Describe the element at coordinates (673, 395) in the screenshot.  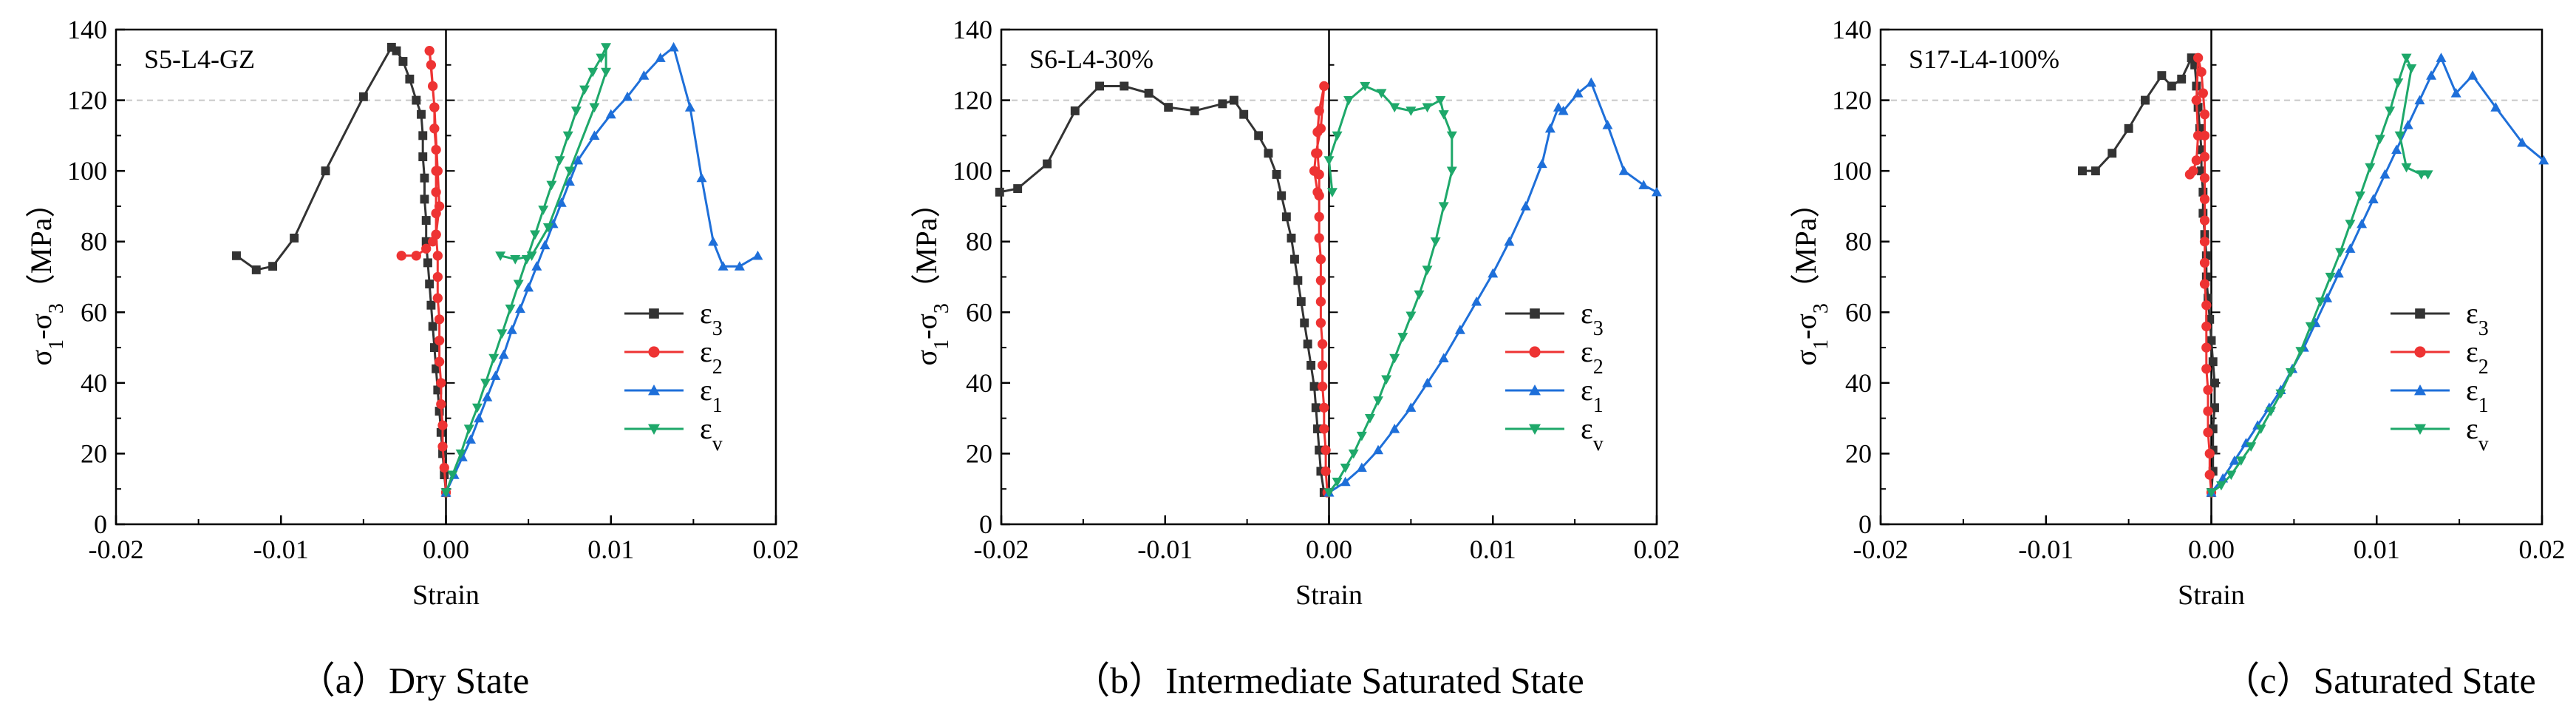
I see `legend-item: ε1` at that location.